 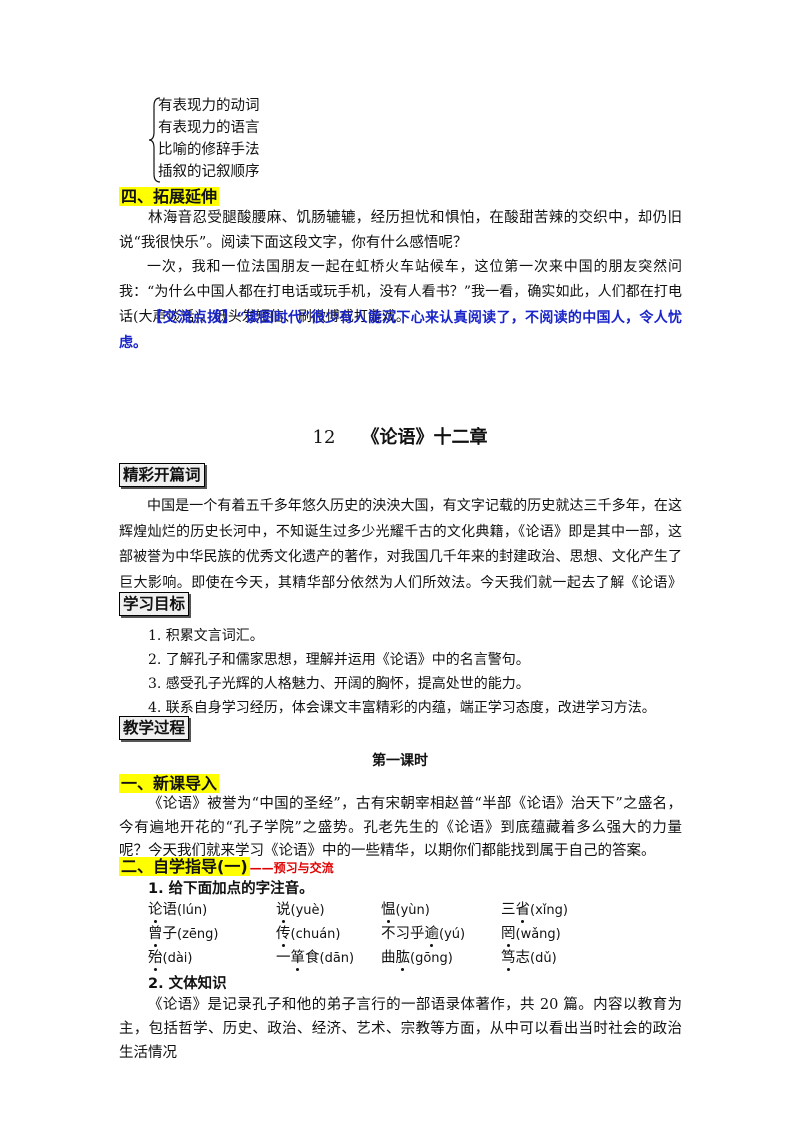 I want to click on pinyin-item: 罔(wǎng), so click(x=531, y=934).